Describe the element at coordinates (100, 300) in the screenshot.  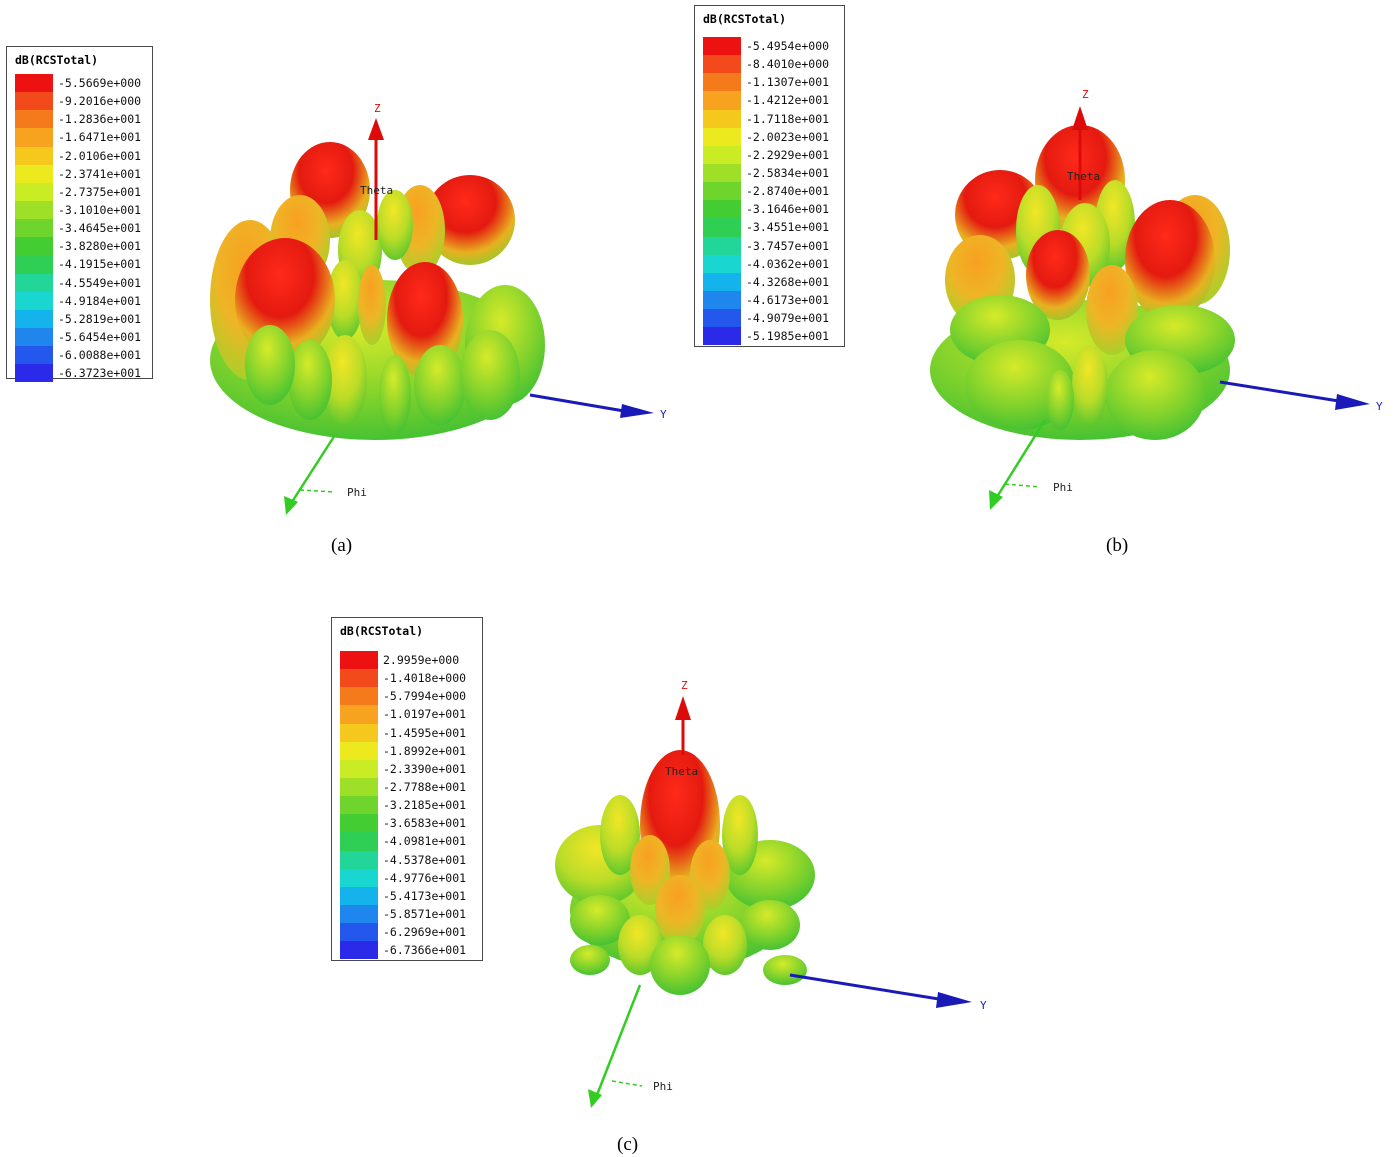
I see `legend-value: -4.9184e+001` at that location.